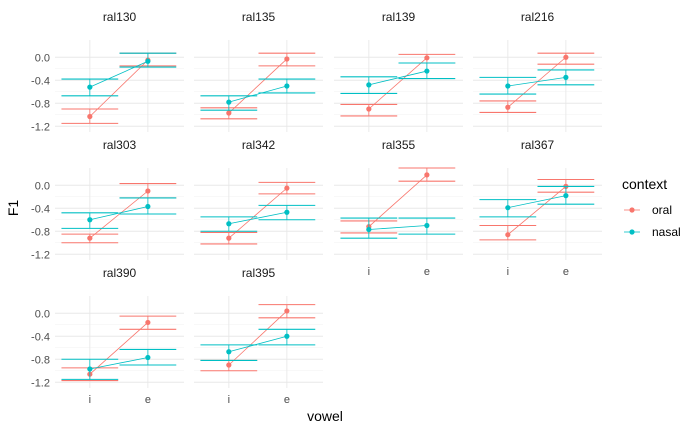  I want to click on facet-strip-label: ral390, so click(120, 273).